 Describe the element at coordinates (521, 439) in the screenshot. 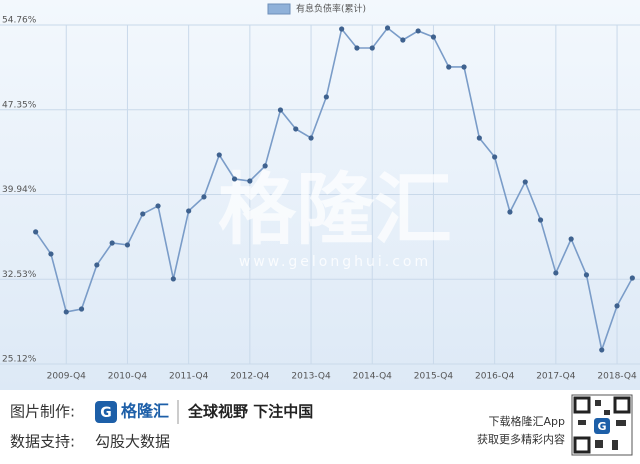

I see `footer-app-line2: 获取更多精彩内容` at that location.